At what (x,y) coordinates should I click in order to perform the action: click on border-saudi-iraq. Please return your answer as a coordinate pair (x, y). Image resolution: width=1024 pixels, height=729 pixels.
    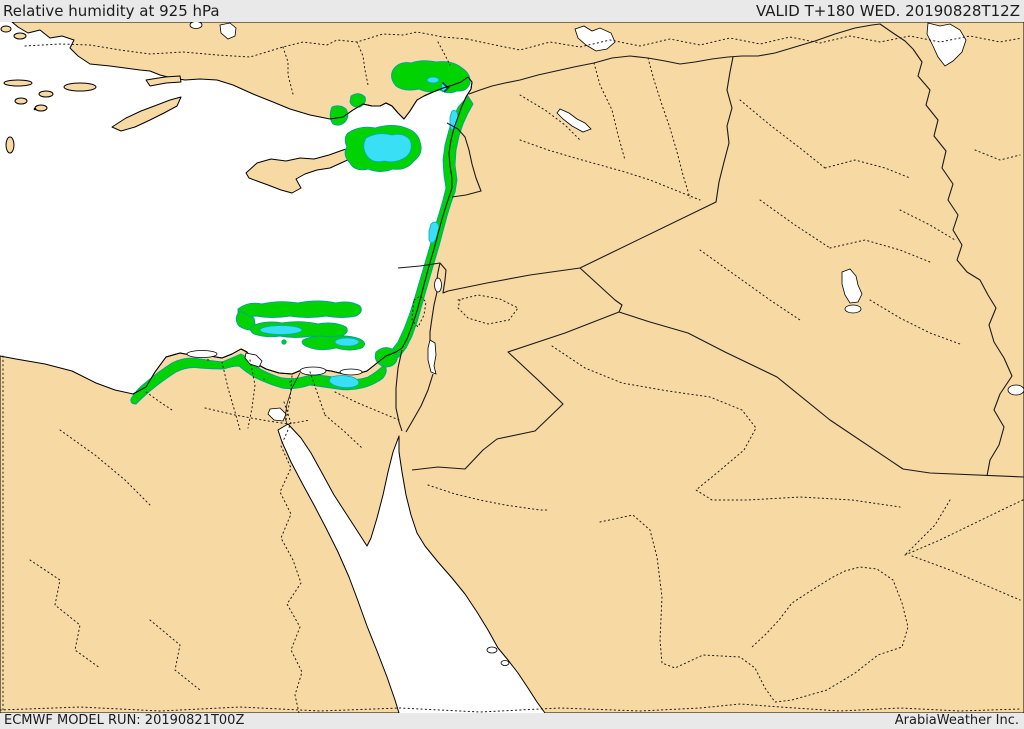
    Looking at the image, I should click on (821, 394).